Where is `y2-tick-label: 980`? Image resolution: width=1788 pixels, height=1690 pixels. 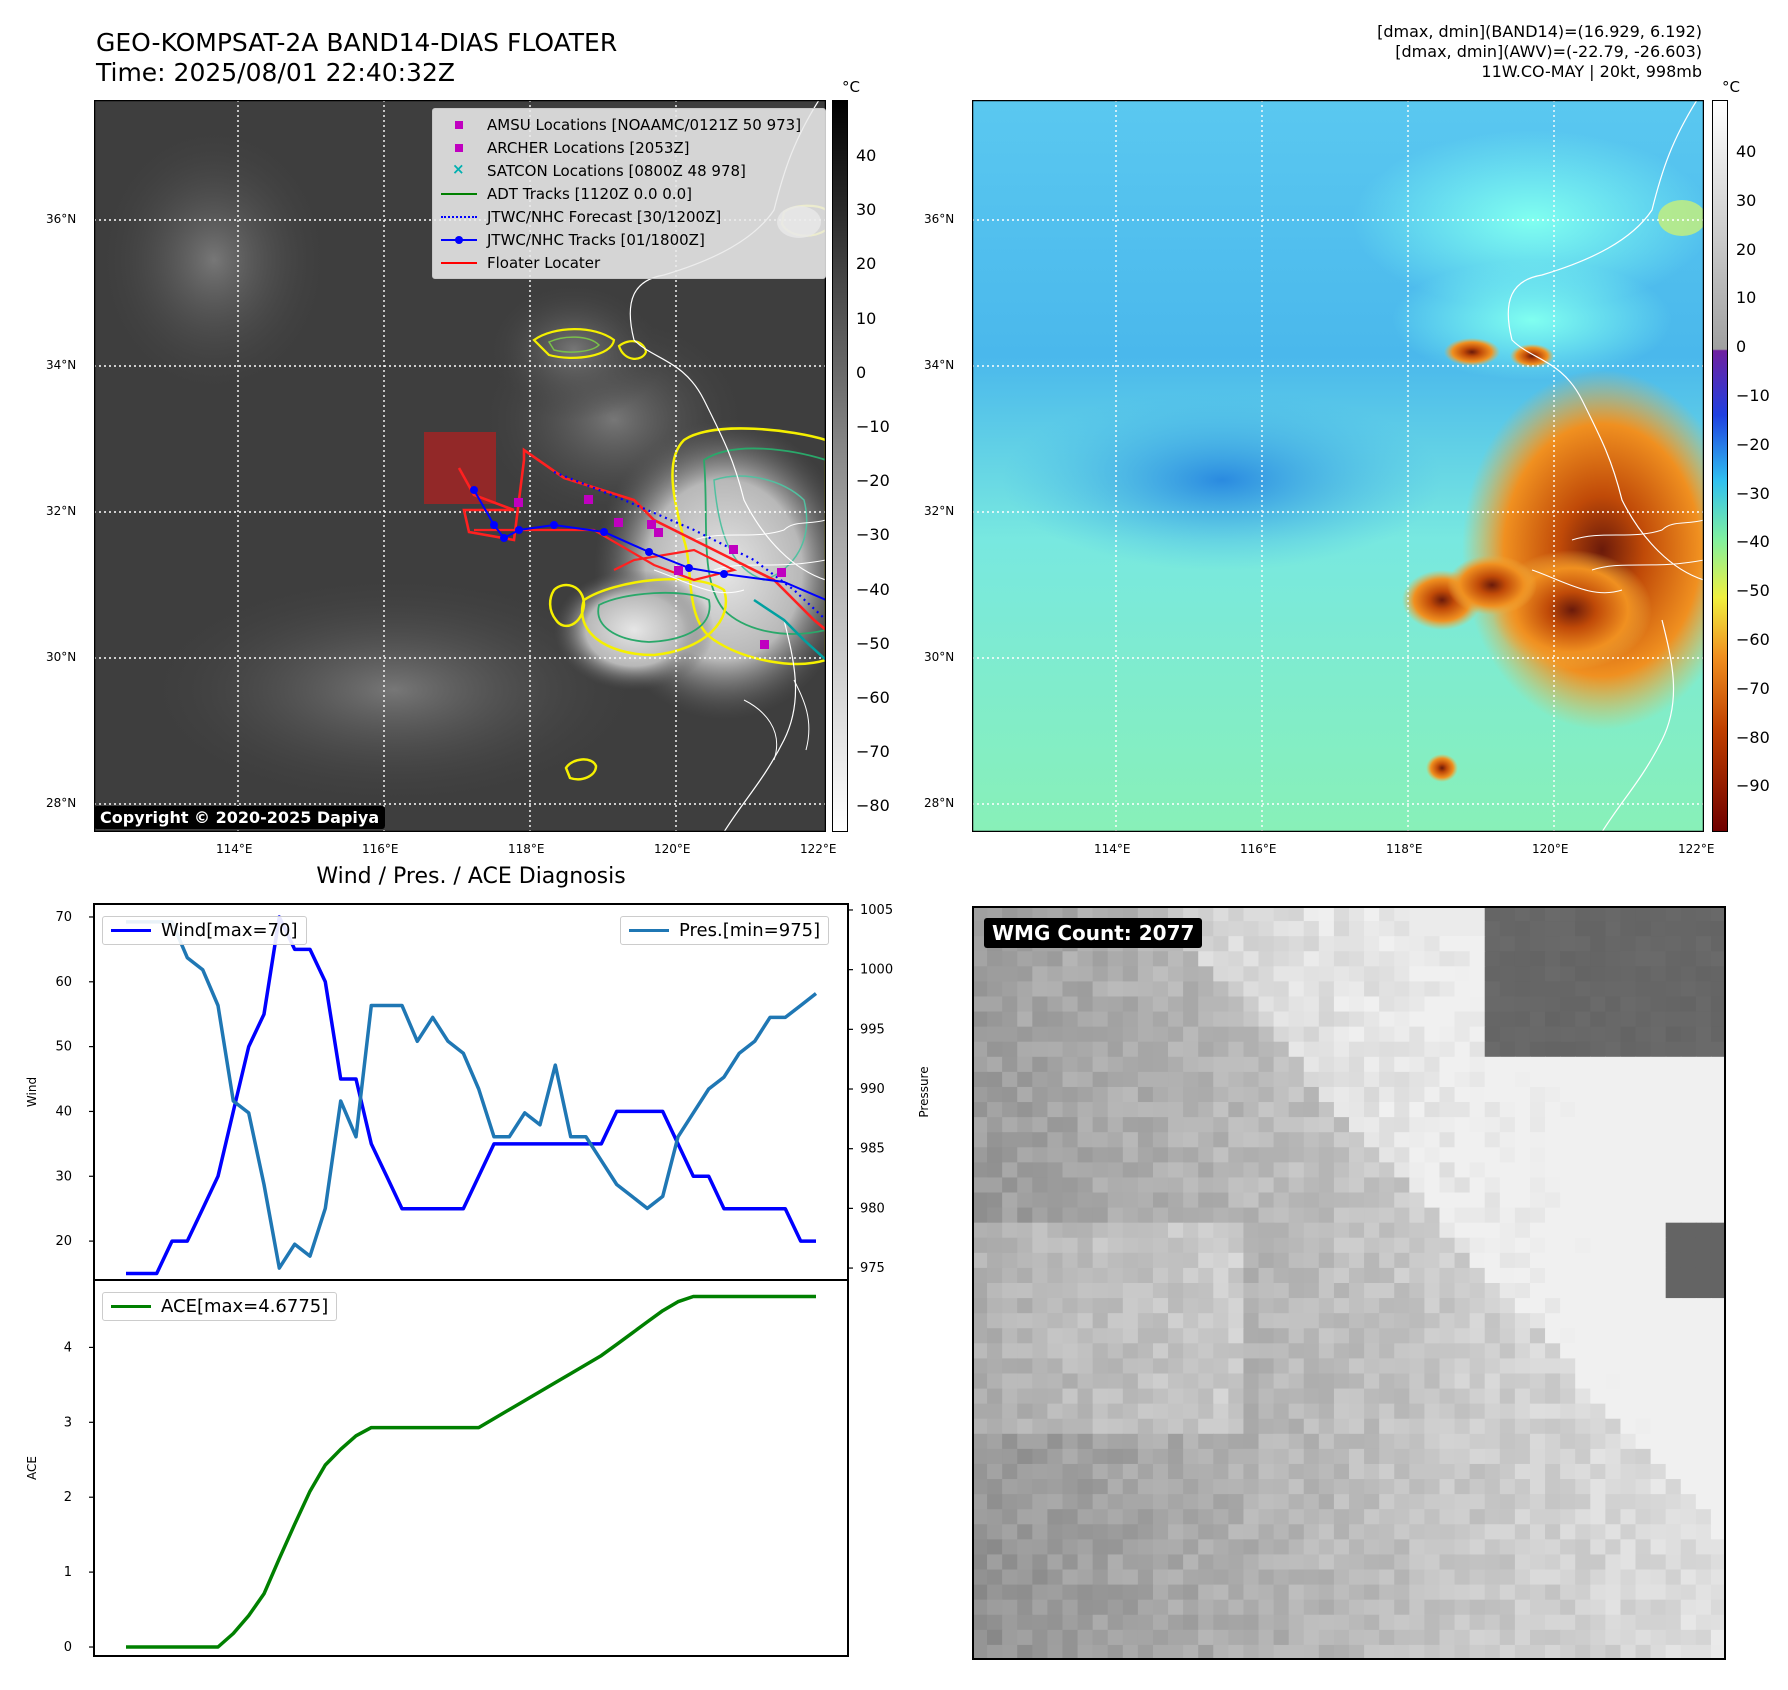
y2-tick-label: 980 is located at coordinates (872, 1208).